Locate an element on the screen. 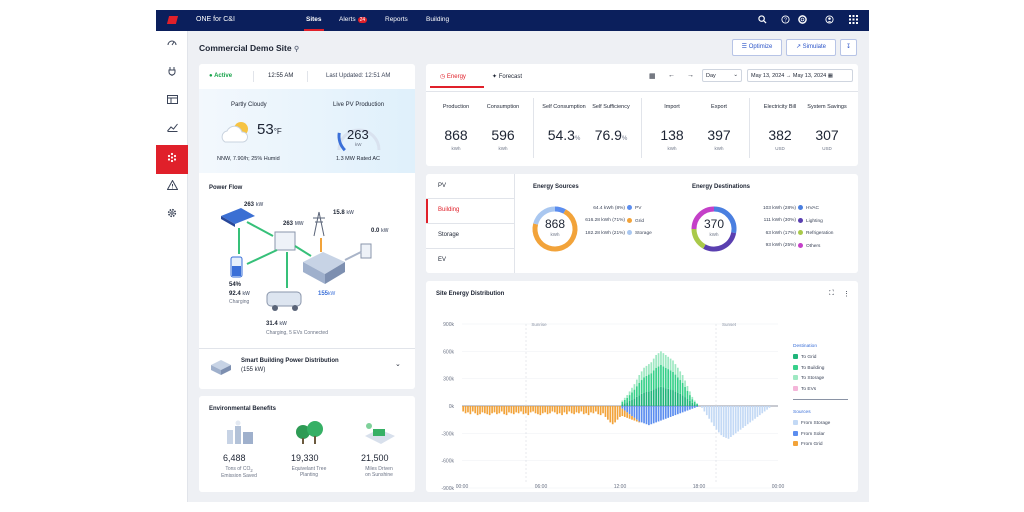 The image size is (1024, 512). dest-slice is located at coordinates (698, 238).